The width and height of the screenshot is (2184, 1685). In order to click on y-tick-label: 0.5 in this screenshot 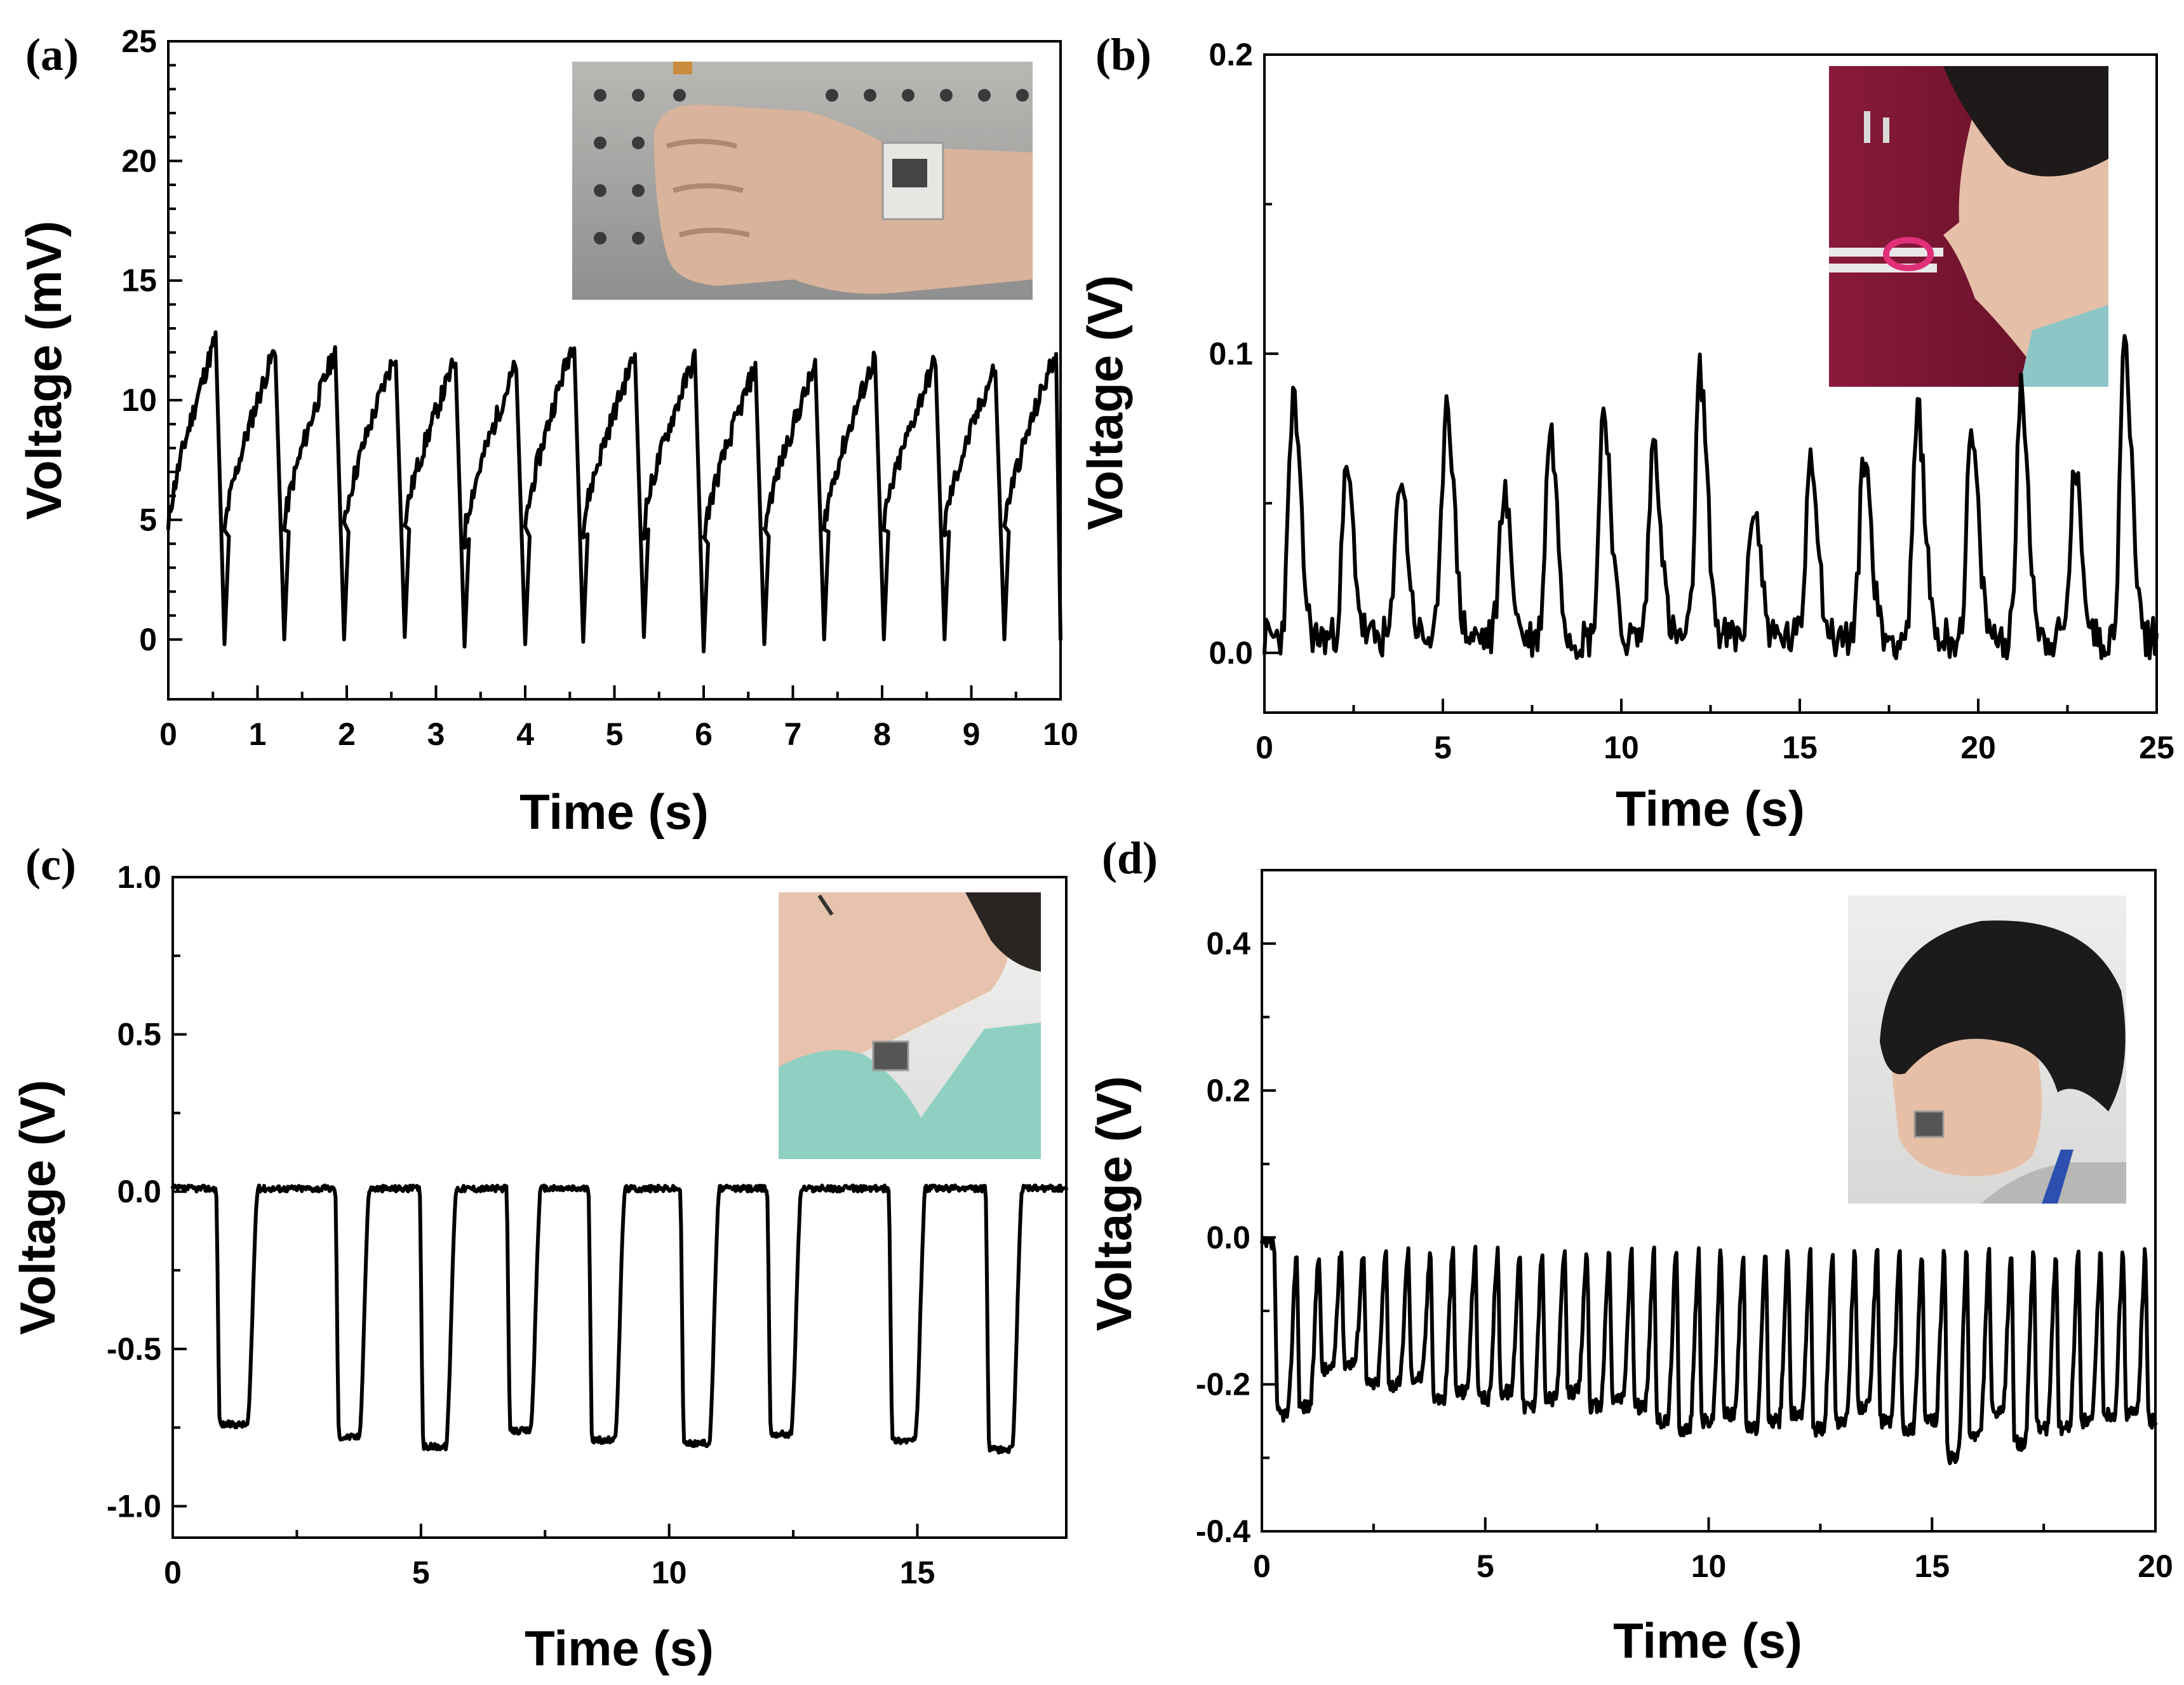, I will do `click(139, 1034)`.